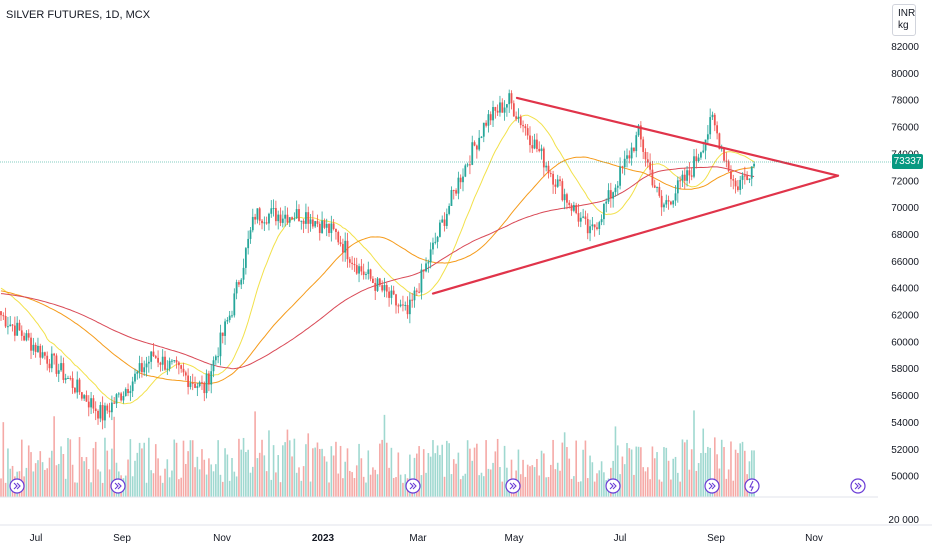 The width and height of the screenshot is (932, 550). I want to click on event-markers, so click(437, 486).